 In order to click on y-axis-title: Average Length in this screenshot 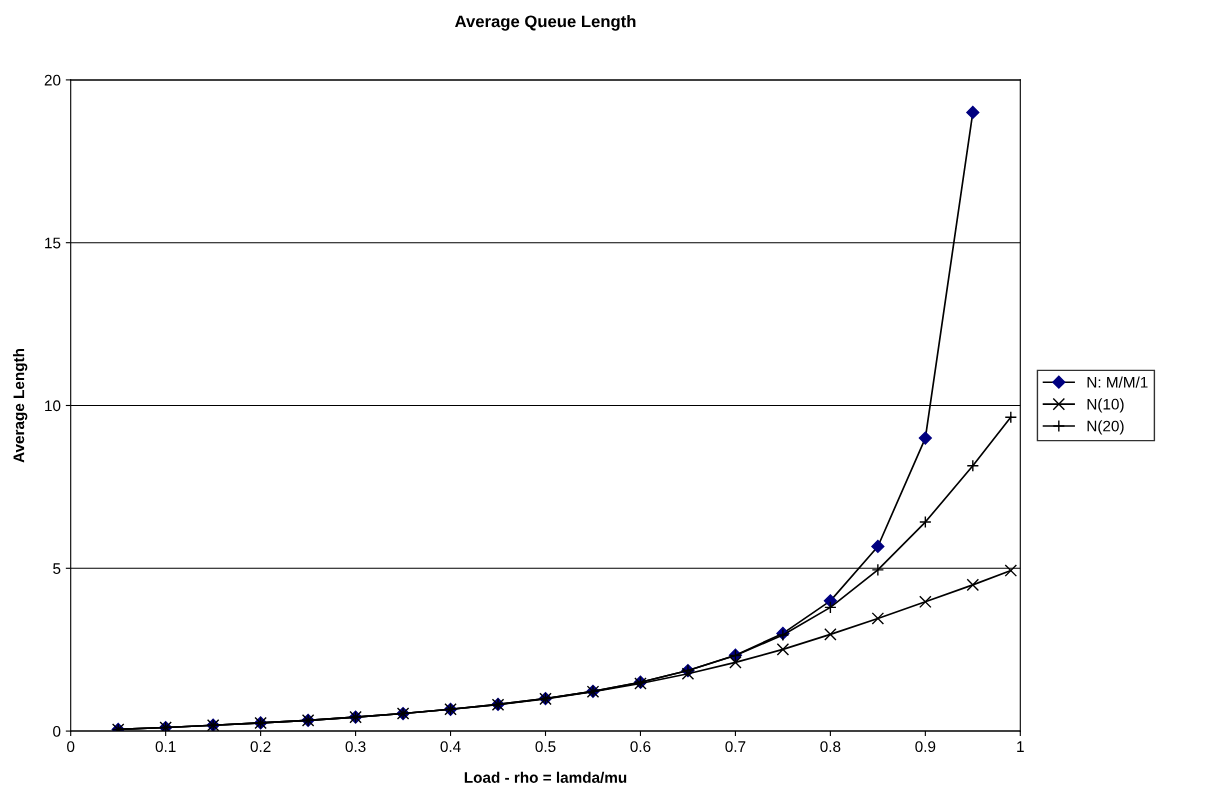, I will do `click(20, 405)`.